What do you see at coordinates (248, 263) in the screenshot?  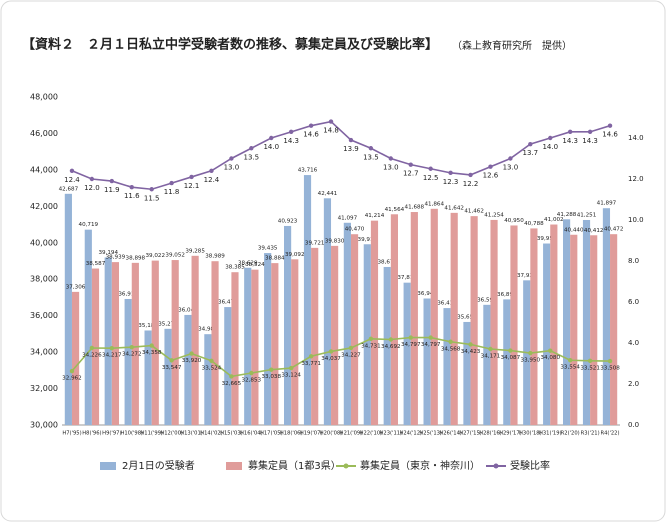 I see `data-label: 38,629` at bounding box center [248, 263].